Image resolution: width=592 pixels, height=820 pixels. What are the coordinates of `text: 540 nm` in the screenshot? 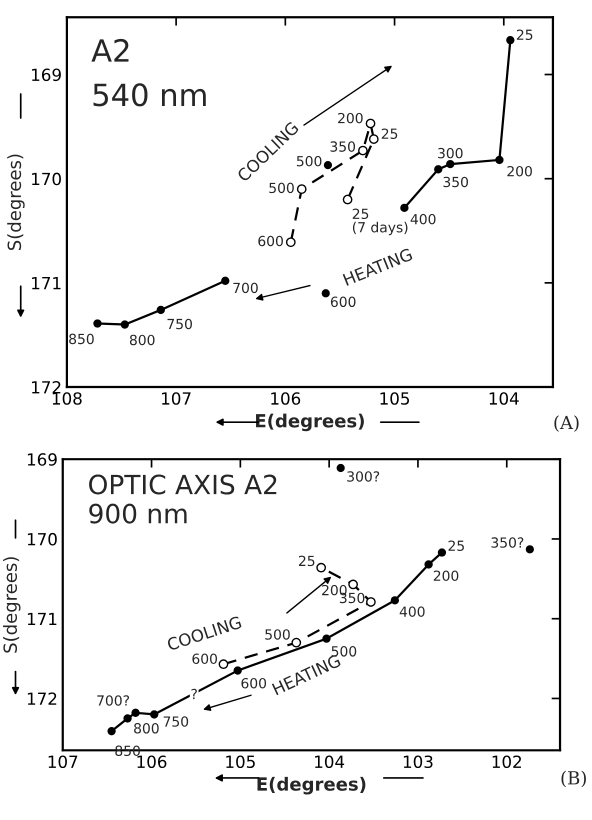 It's located at (150, 94).